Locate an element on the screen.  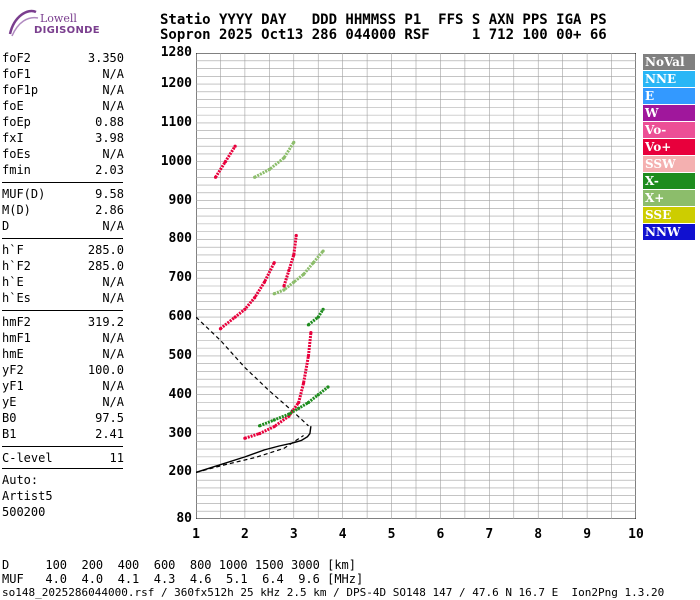
param-label: C-level is located at coordinates (27, 458).